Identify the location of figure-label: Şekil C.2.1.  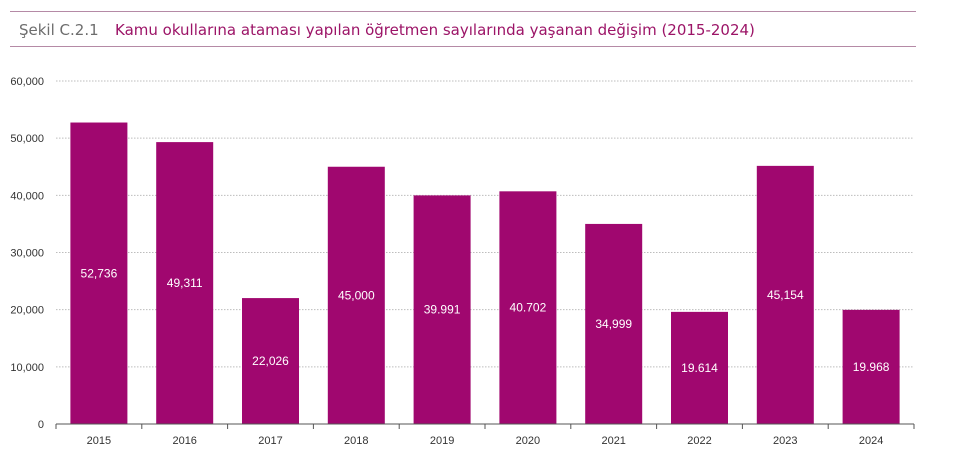
(59, 30).